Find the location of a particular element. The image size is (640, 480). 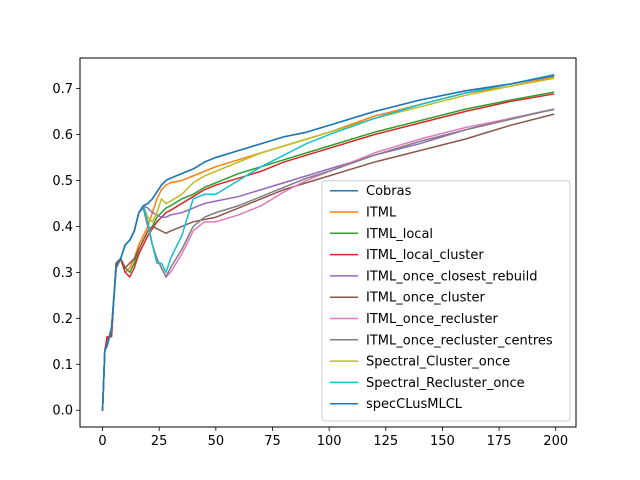

legend-label: ITML is located at coordinates (381, 213).